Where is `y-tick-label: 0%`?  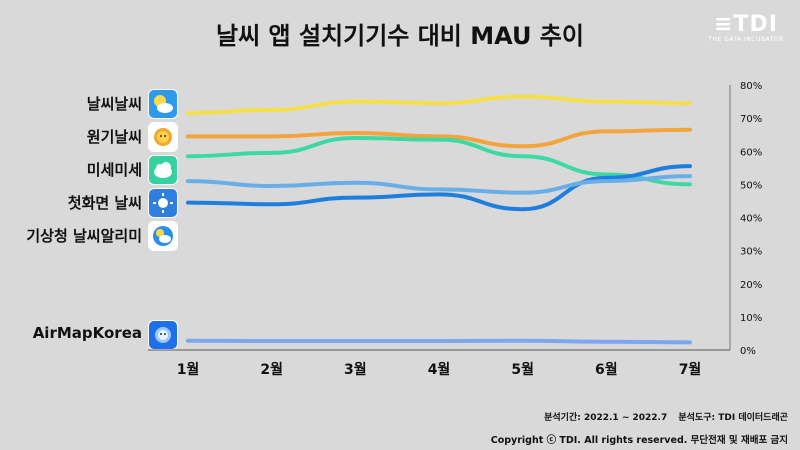
y-tick-label: 0% is located at coordinates (748, 351).